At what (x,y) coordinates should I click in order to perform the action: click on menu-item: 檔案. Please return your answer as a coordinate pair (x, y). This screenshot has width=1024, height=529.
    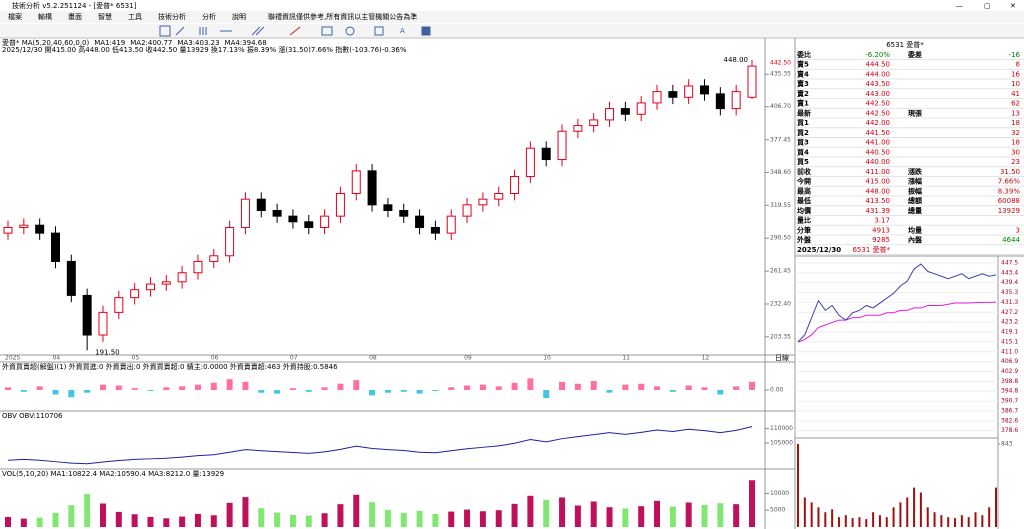
    Looking at the image, I should click on (15, 16).